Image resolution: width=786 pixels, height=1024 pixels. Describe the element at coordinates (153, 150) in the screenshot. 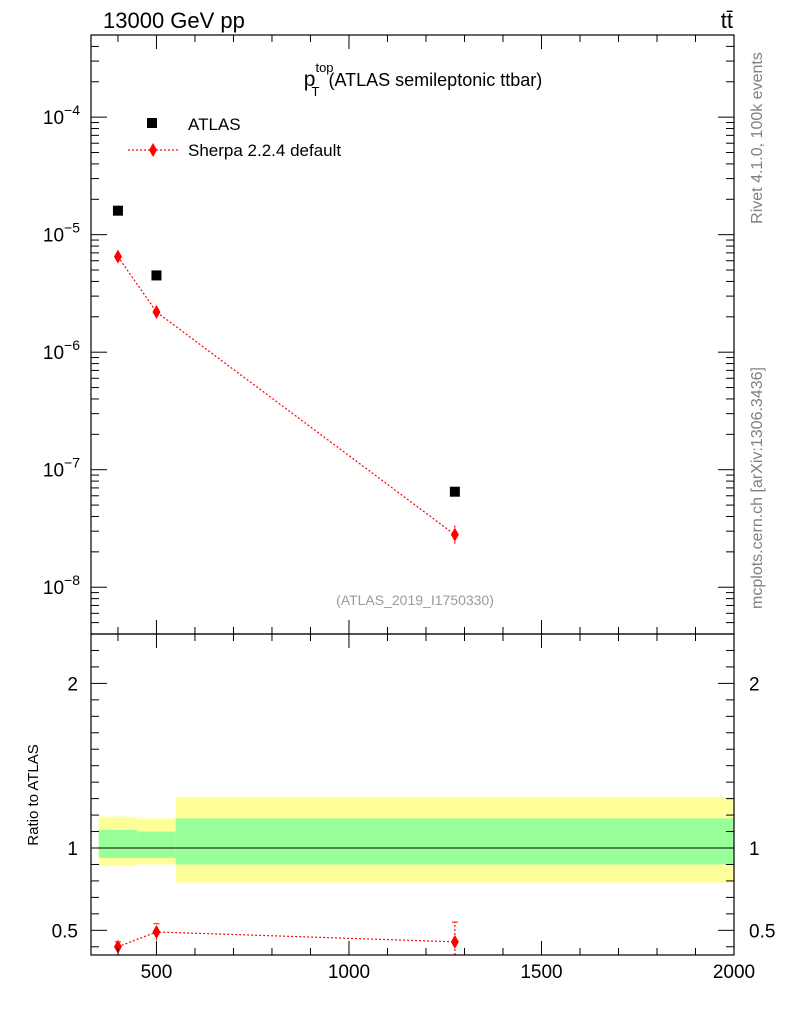

I see `legend-sherpa-marker` at that location.